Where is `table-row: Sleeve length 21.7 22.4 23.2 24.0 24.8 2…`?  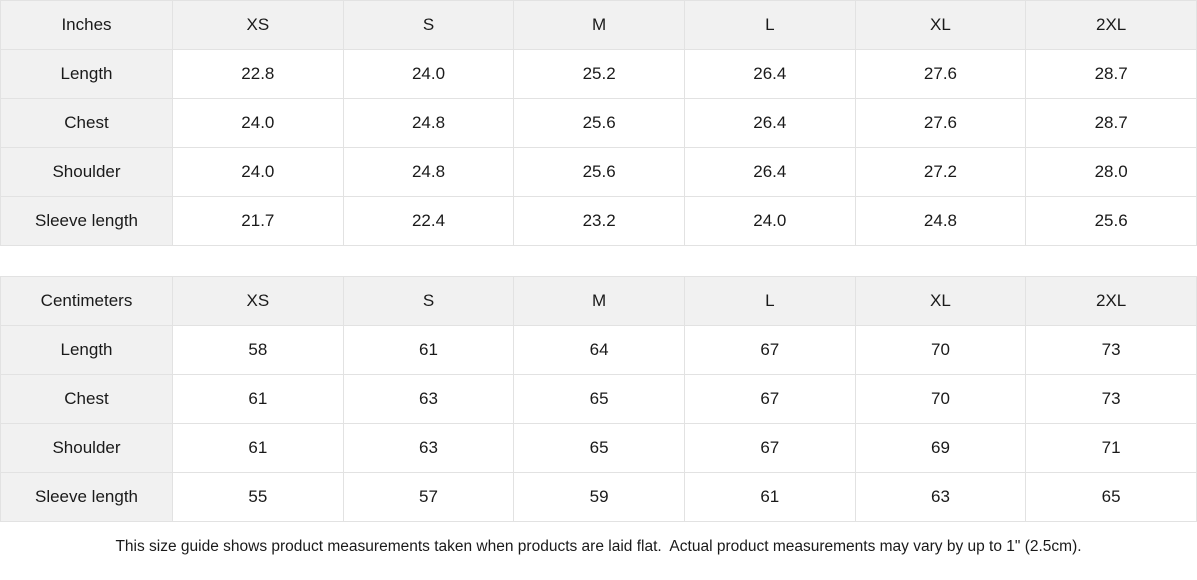
table-row: Sleeve length 21.7 22.4 23.2 24.0 24.8 2… is located at coordinates (598, 221).